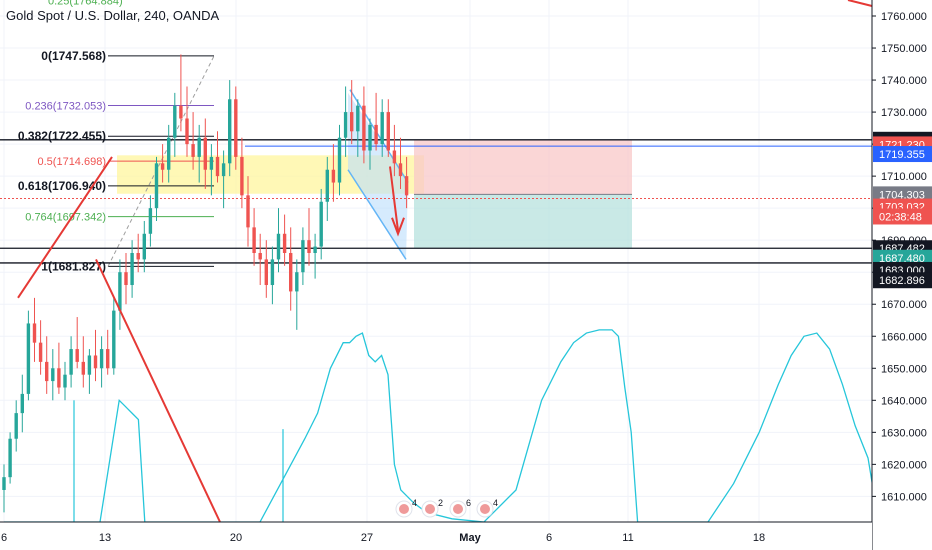 This screenshot has width=932, height=550. Describe the element at coordinates (65, 218) in the screenshot. I see `fib-level-label: 0.764(1697.342)` at that location.